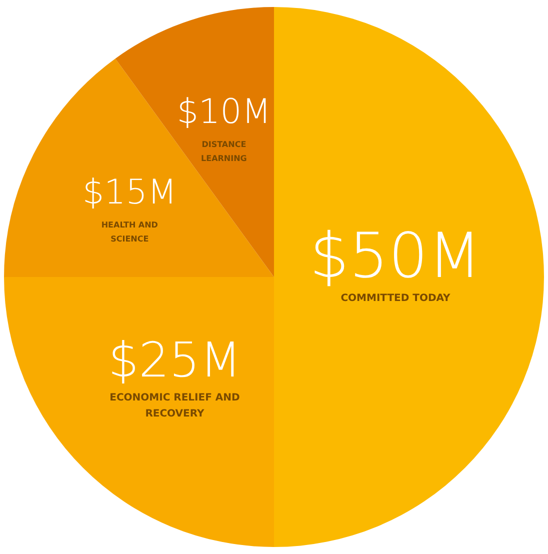 The width and height of the screenshot is (548, 554). Describe the element at coordinates (396, 298) in the screenshot. I see `slice-label: COMMITTED TODAY` at that location.